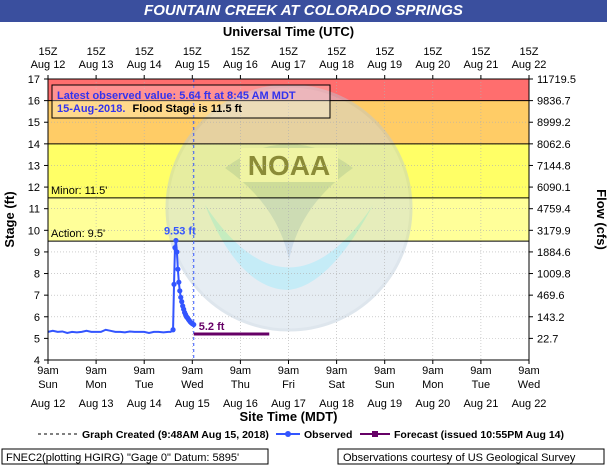  What do you see at coordinates (288, 385) in the screenshot?
I see `bottomtick-day: Fri` at bounding box center [288, 385].